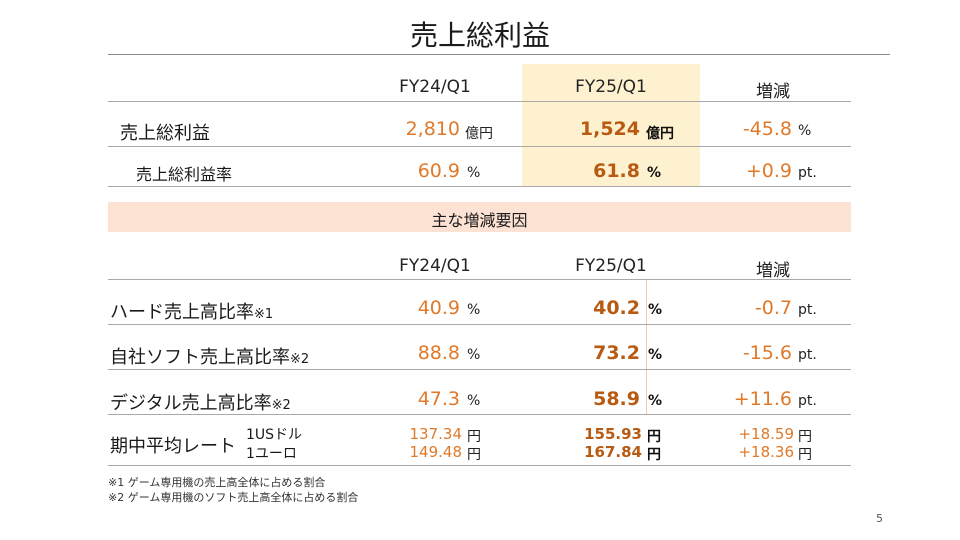  I want to click on rate-label: 期中平均レート, so click(173, 446).